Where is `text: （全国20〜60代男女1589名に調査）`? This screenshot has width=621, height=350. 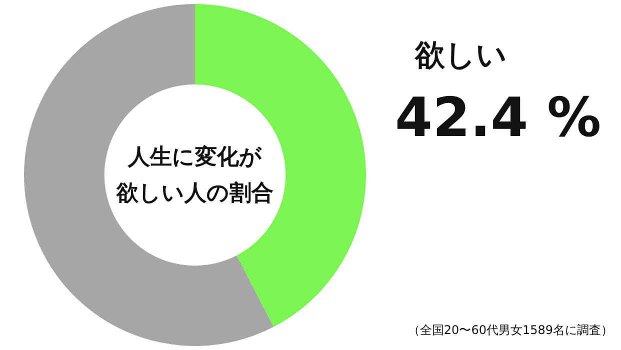 text: （全国20〜60代男女1589名に調査） is located at coordinates (510, 330).